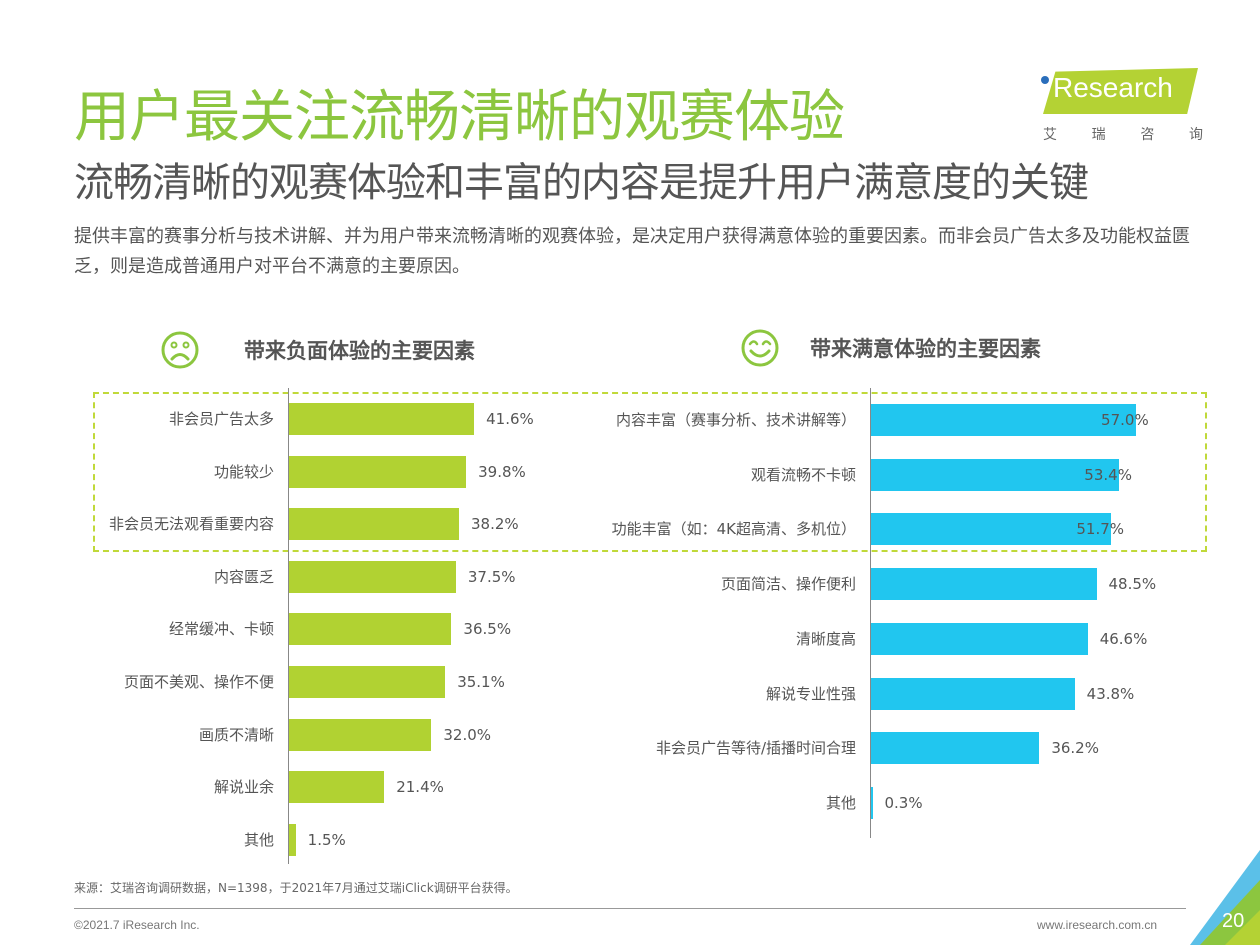  I want to click on bar-category-label: 内容匮乏, so click(243, 576).